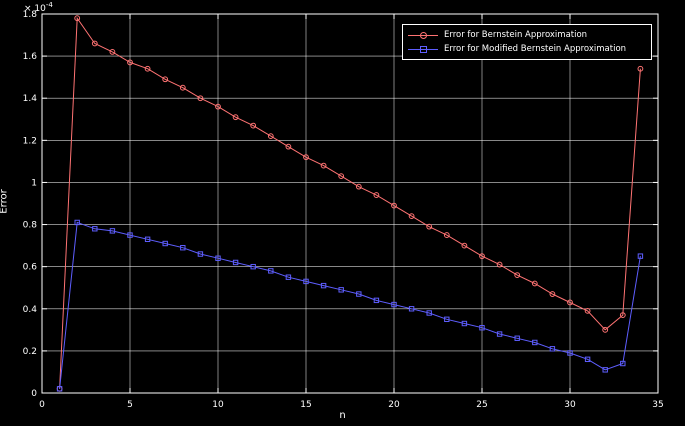 The width and height of the screenshot is (685, 426). I want to click on legend-square-marker-icon, so click(423, 49).